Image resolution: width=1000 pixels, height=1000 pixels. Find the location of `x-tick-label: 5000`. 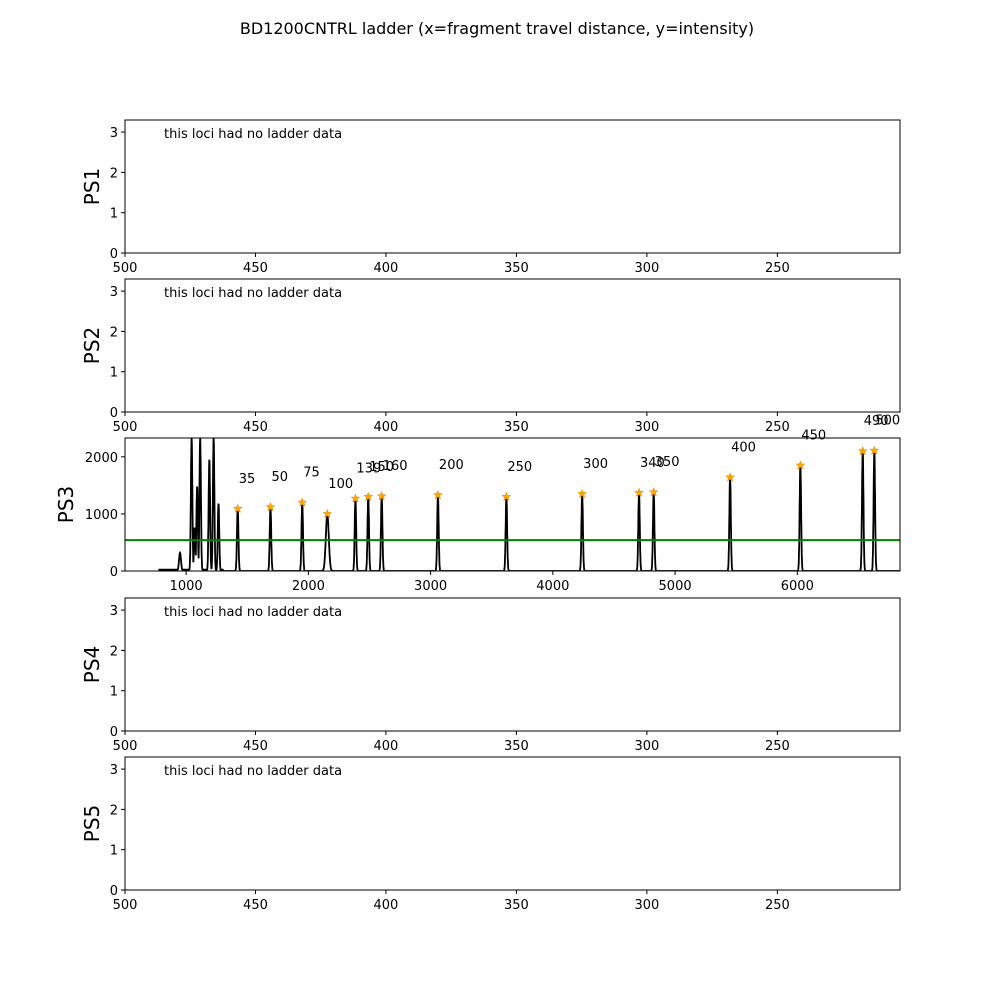

x-tick-label: 5000 is located at coordinates (675, 586).